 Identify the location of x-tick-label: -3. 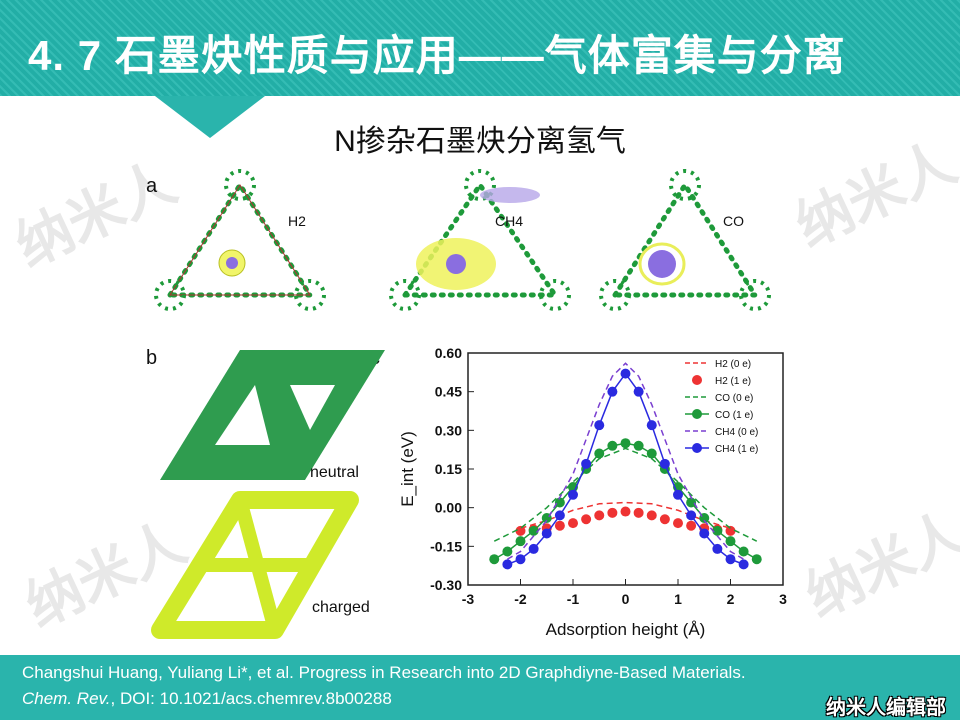
(468, 599).